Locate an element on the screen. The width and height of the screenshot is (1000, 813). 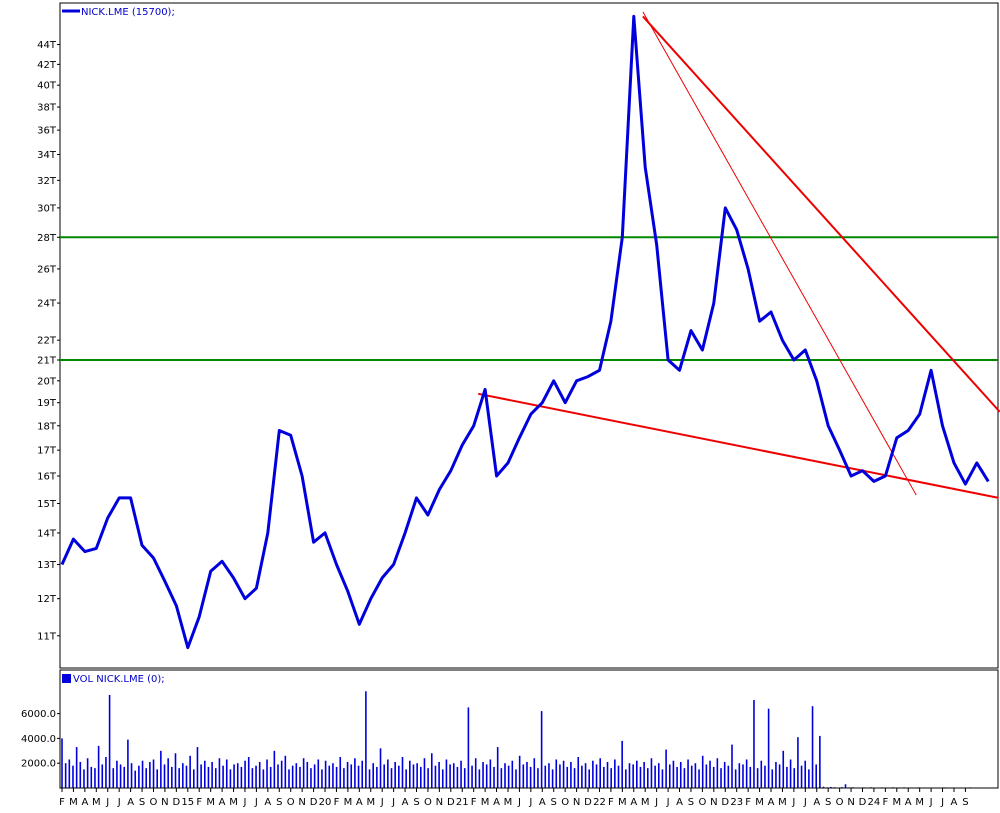
volume-y-tick-label: 2000.0 is located at coordinates (38, 764).